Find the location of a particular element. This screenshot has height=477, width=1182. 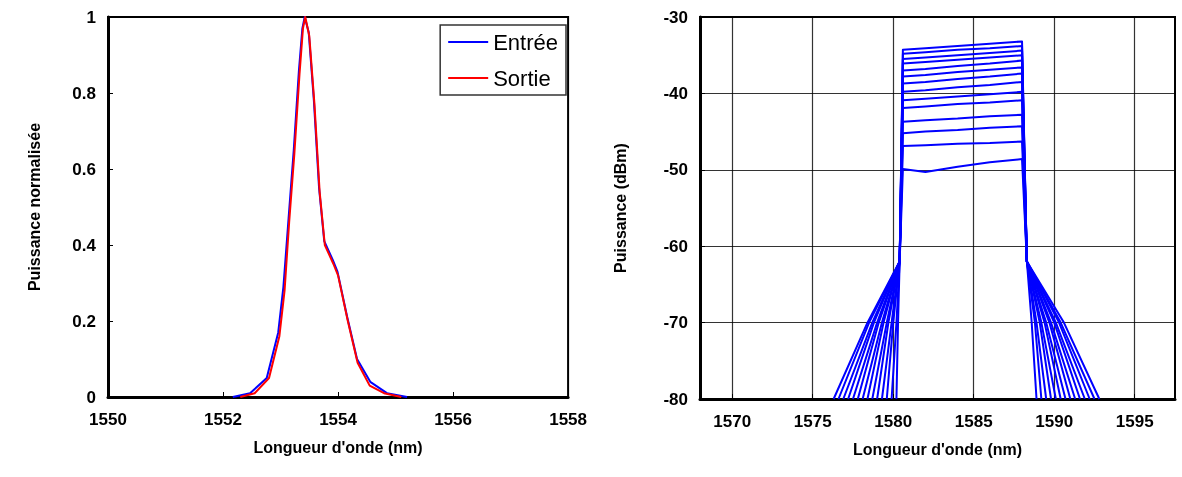

y-tick-label: 0.4 is located at coordinates (84, 245).